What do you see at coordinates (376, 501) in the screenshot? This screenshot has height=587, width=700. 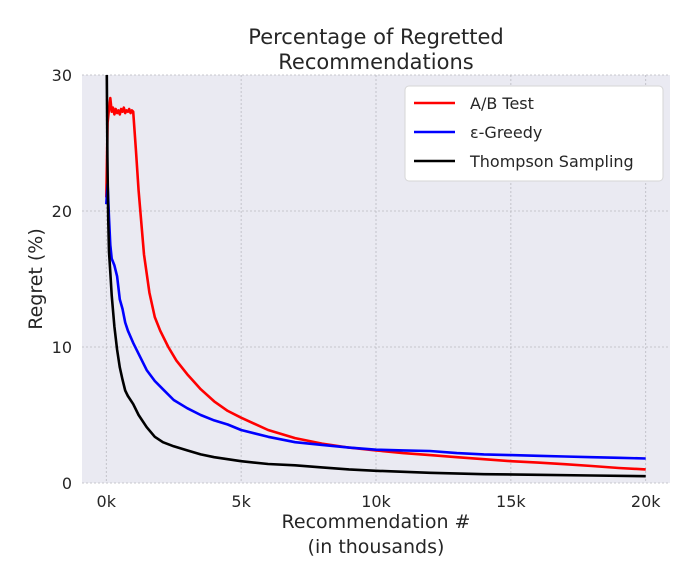 I see `x-tick-label: 10k` at bounding box center [376, 501].